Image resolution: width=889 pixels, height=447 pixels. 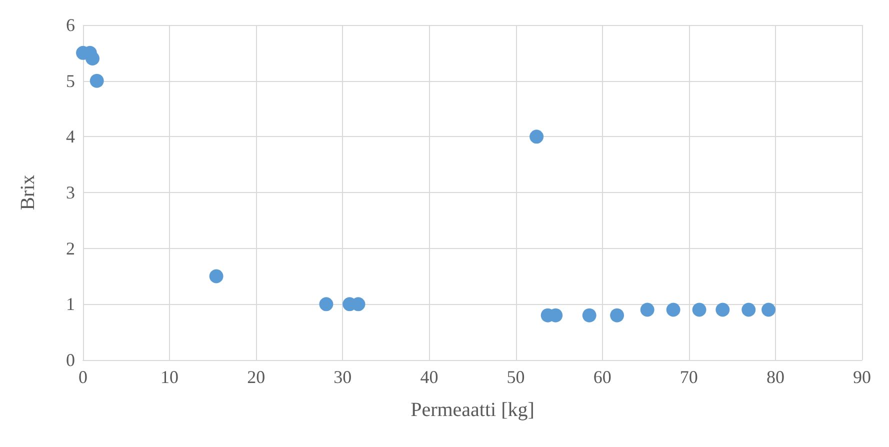 What do you see at coordinates (70, 248) in the screenshot?
I see `y-tick-label: 2` at bounding box center [70, 248].